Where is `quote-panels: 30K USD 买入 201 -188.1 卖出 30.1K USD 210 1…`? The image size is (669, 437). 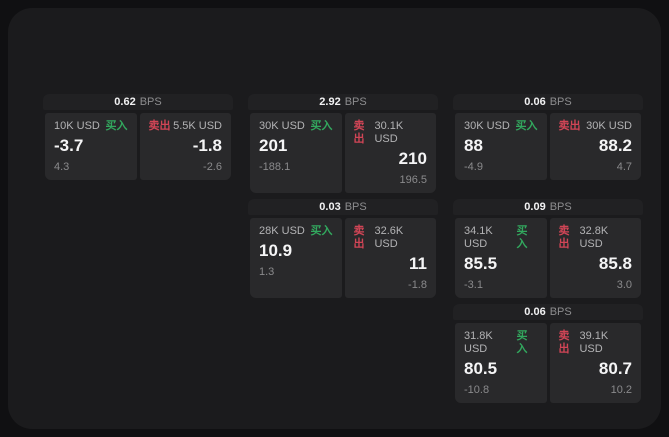
quote-panels: 30K USD 买入 201 -188.1 卖出 30.1K USD 210 1… is located at coordinates (343, 153).